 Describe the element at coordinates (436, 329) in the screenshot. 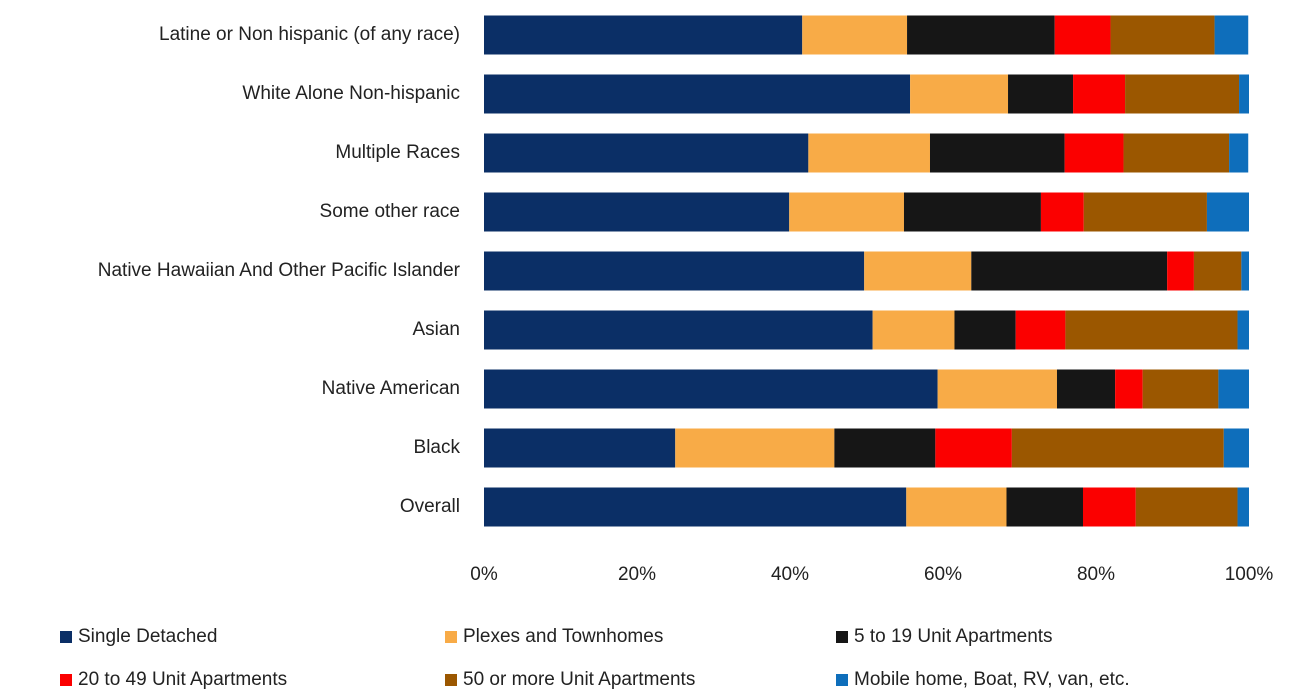

I see `y-tick-label: Asian` at that location.